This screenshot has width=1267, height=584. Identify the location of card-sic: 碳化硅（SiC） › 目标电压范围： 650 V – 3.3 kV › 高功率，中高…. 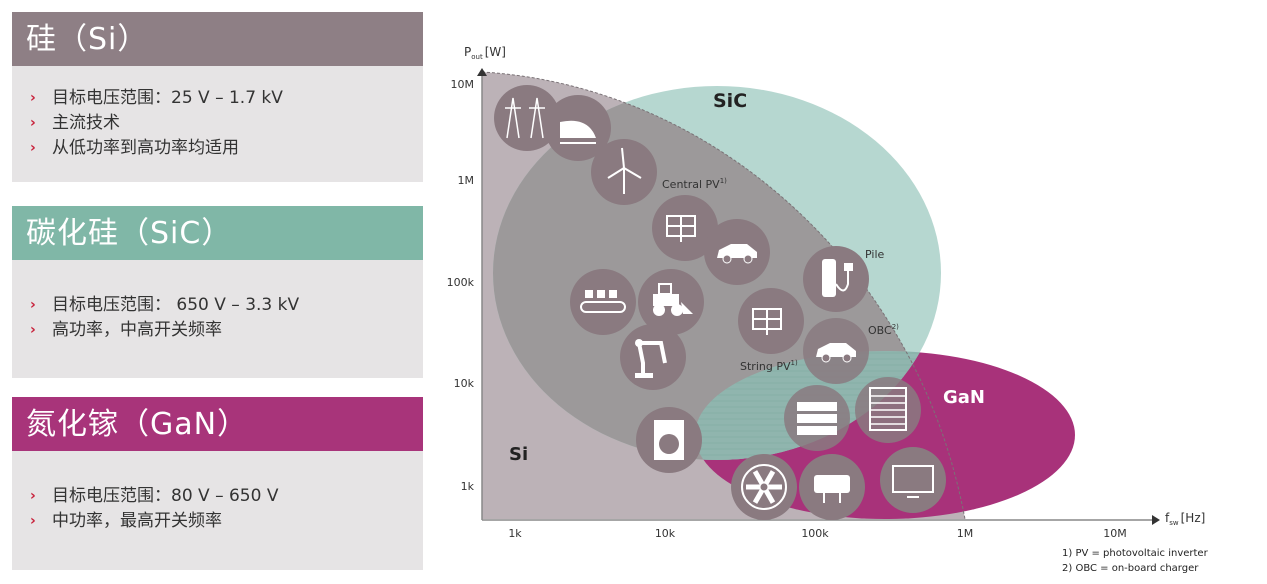
(217, 292).